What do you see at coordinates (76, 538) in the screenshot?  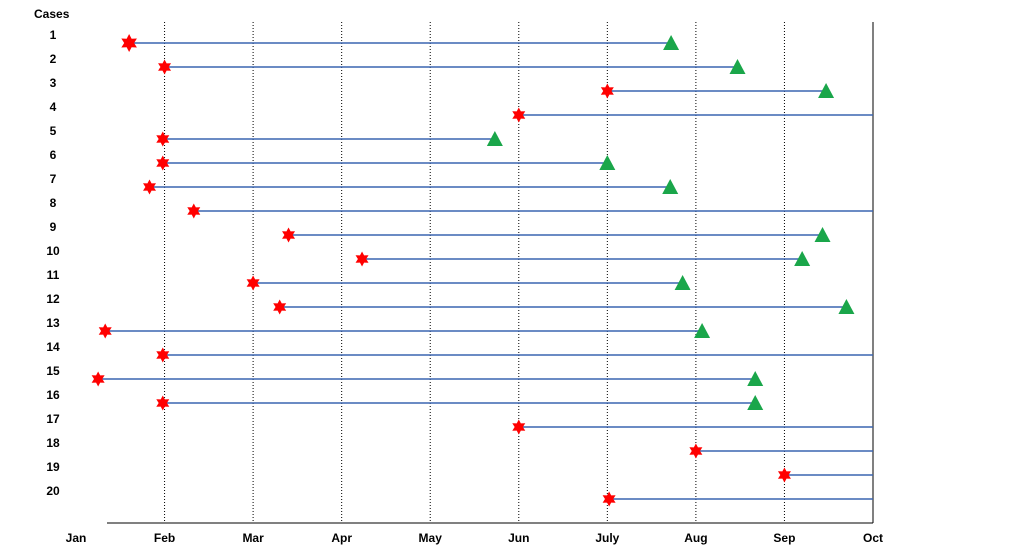 I see `x-tick-label-jan: Jan` at bounding box center [76, 538].